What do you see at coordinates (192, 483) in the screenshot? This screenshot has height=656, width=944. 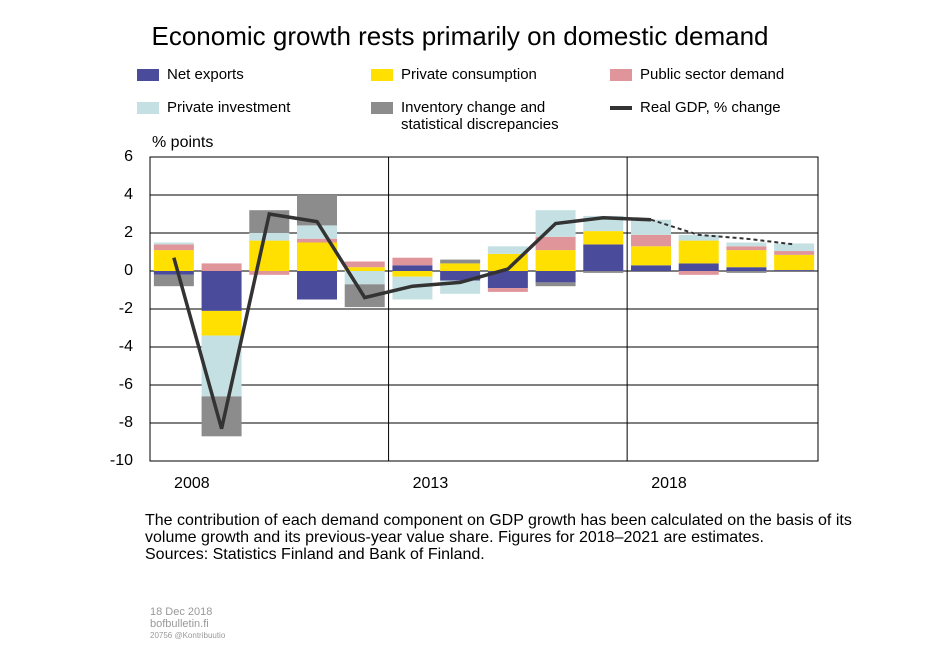 I see `x-tick-label: 2008` at bounding box center [192, 483].